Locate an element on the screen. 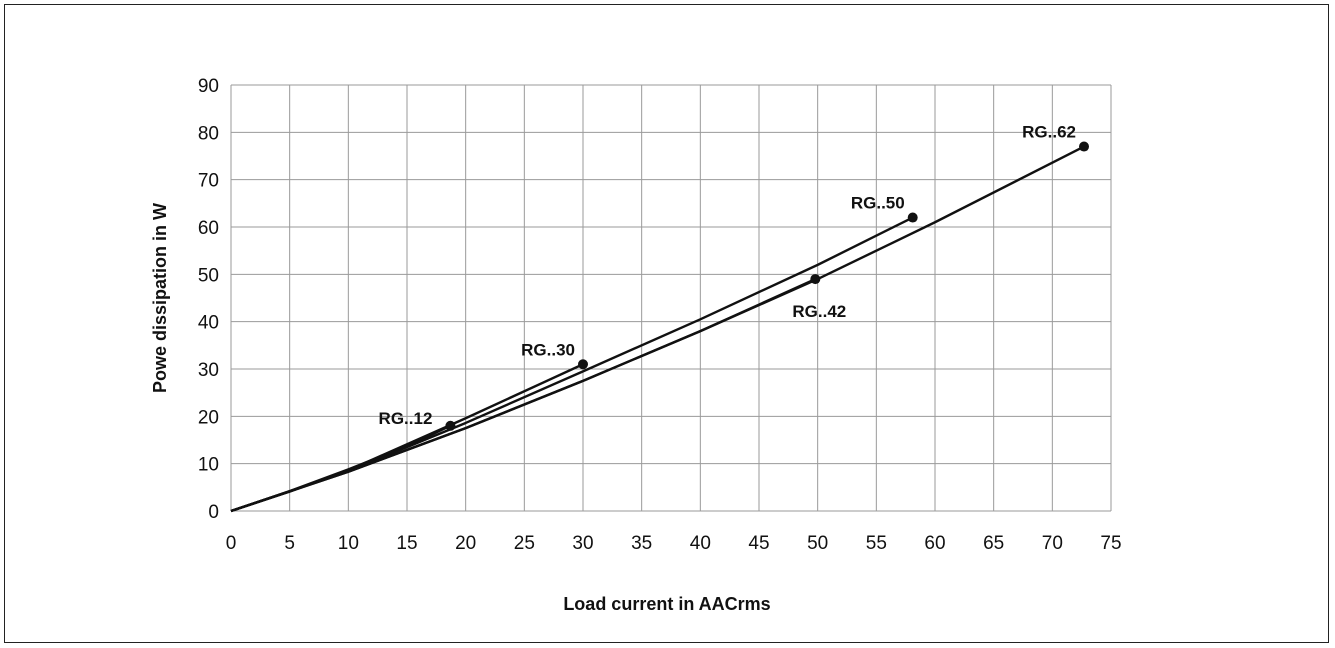 The height and width of the screenshot is (648, 1335). data-label: RG..62 is located at coordinates (1049, 132).